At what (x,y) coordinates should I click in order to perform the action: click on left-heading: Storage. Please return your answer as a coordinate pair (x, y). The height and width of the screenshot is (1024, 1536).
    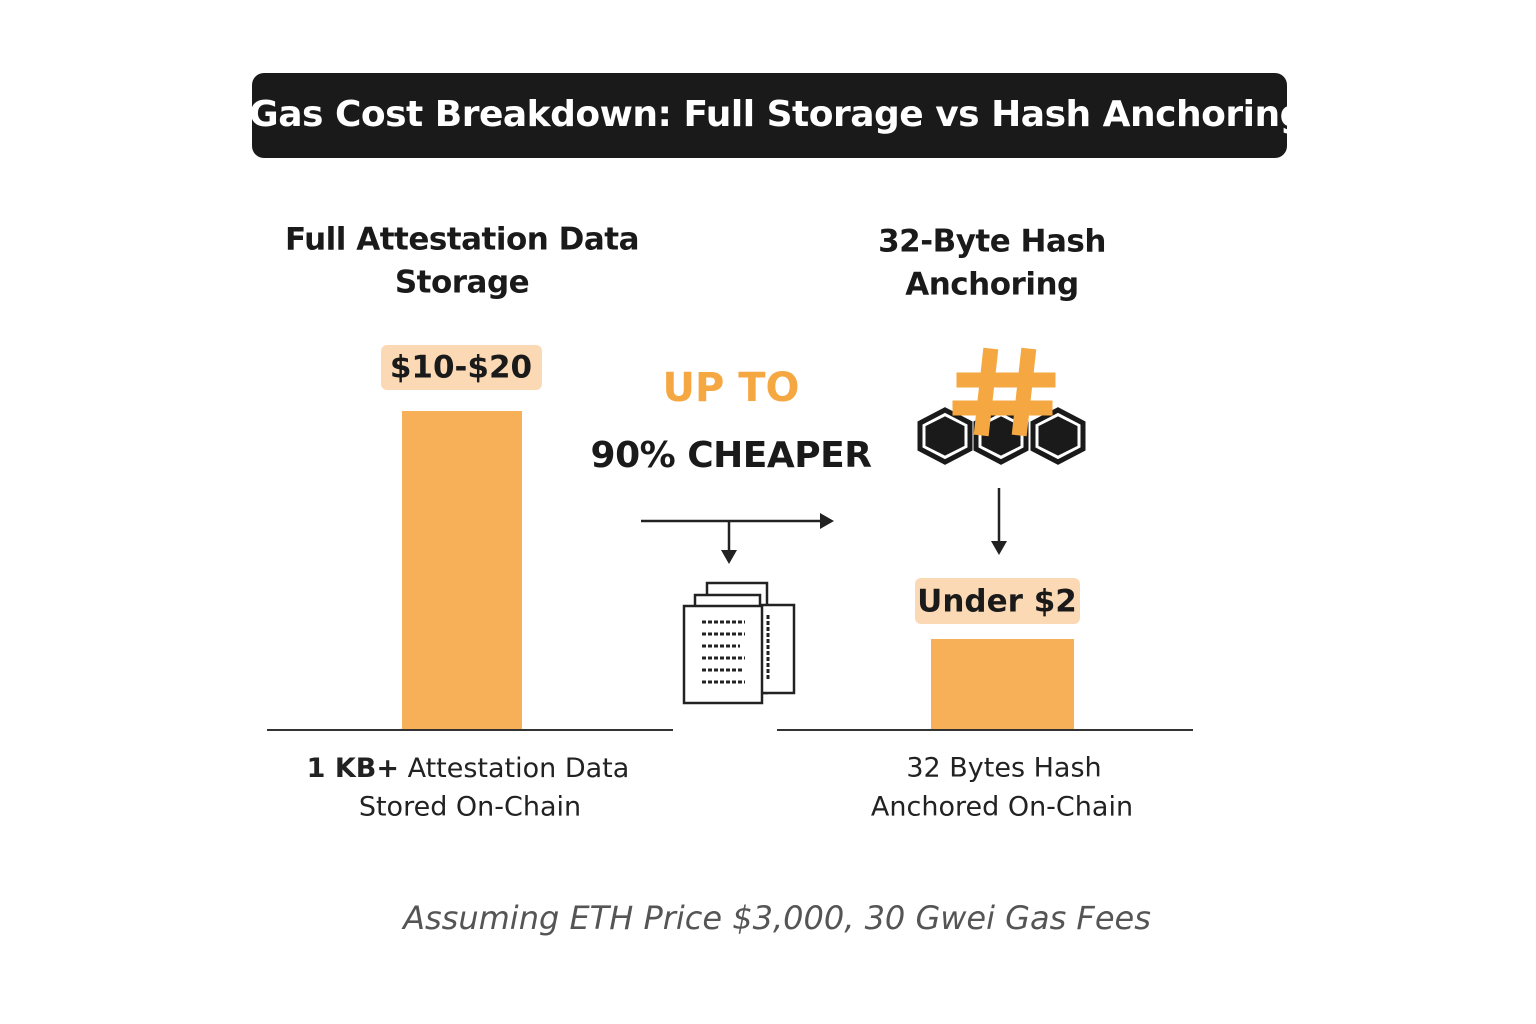
    Looking at the image, I should click on (462, 283).